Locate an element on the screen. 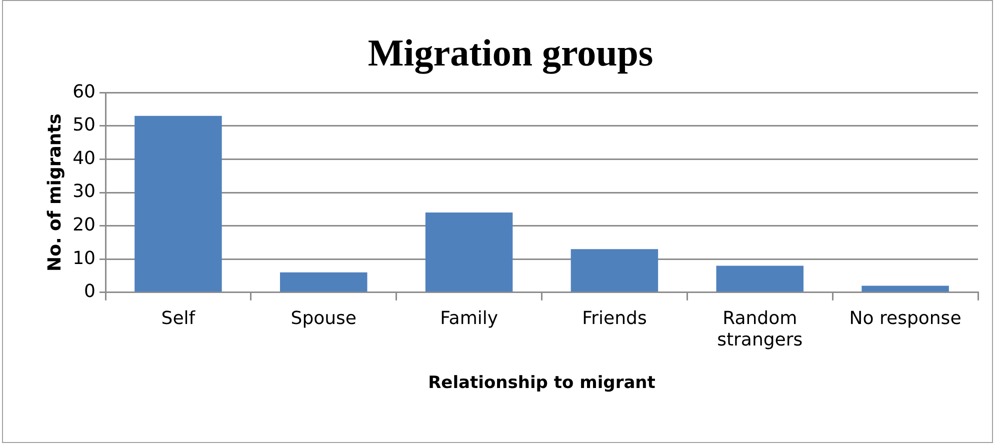 This screenshot has height=446, width=995. y-tick-label: 30 is located at coordinates (84, 191).